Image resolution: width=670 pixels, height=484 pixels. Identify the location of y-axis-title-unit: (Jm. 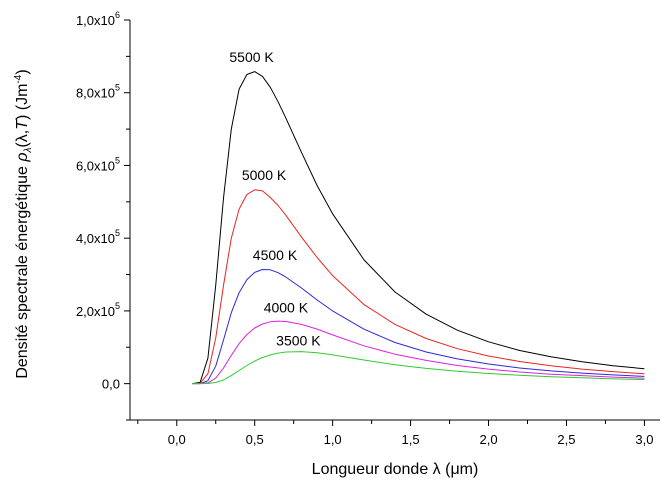
(22, 99).